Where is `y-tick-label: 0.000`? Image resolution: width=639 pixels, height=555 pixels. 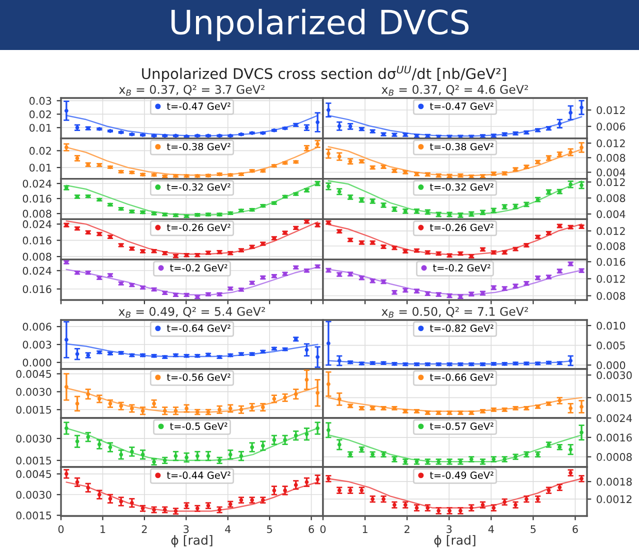 y-tick-label: 0.000 is located at coordinates (37, 362).